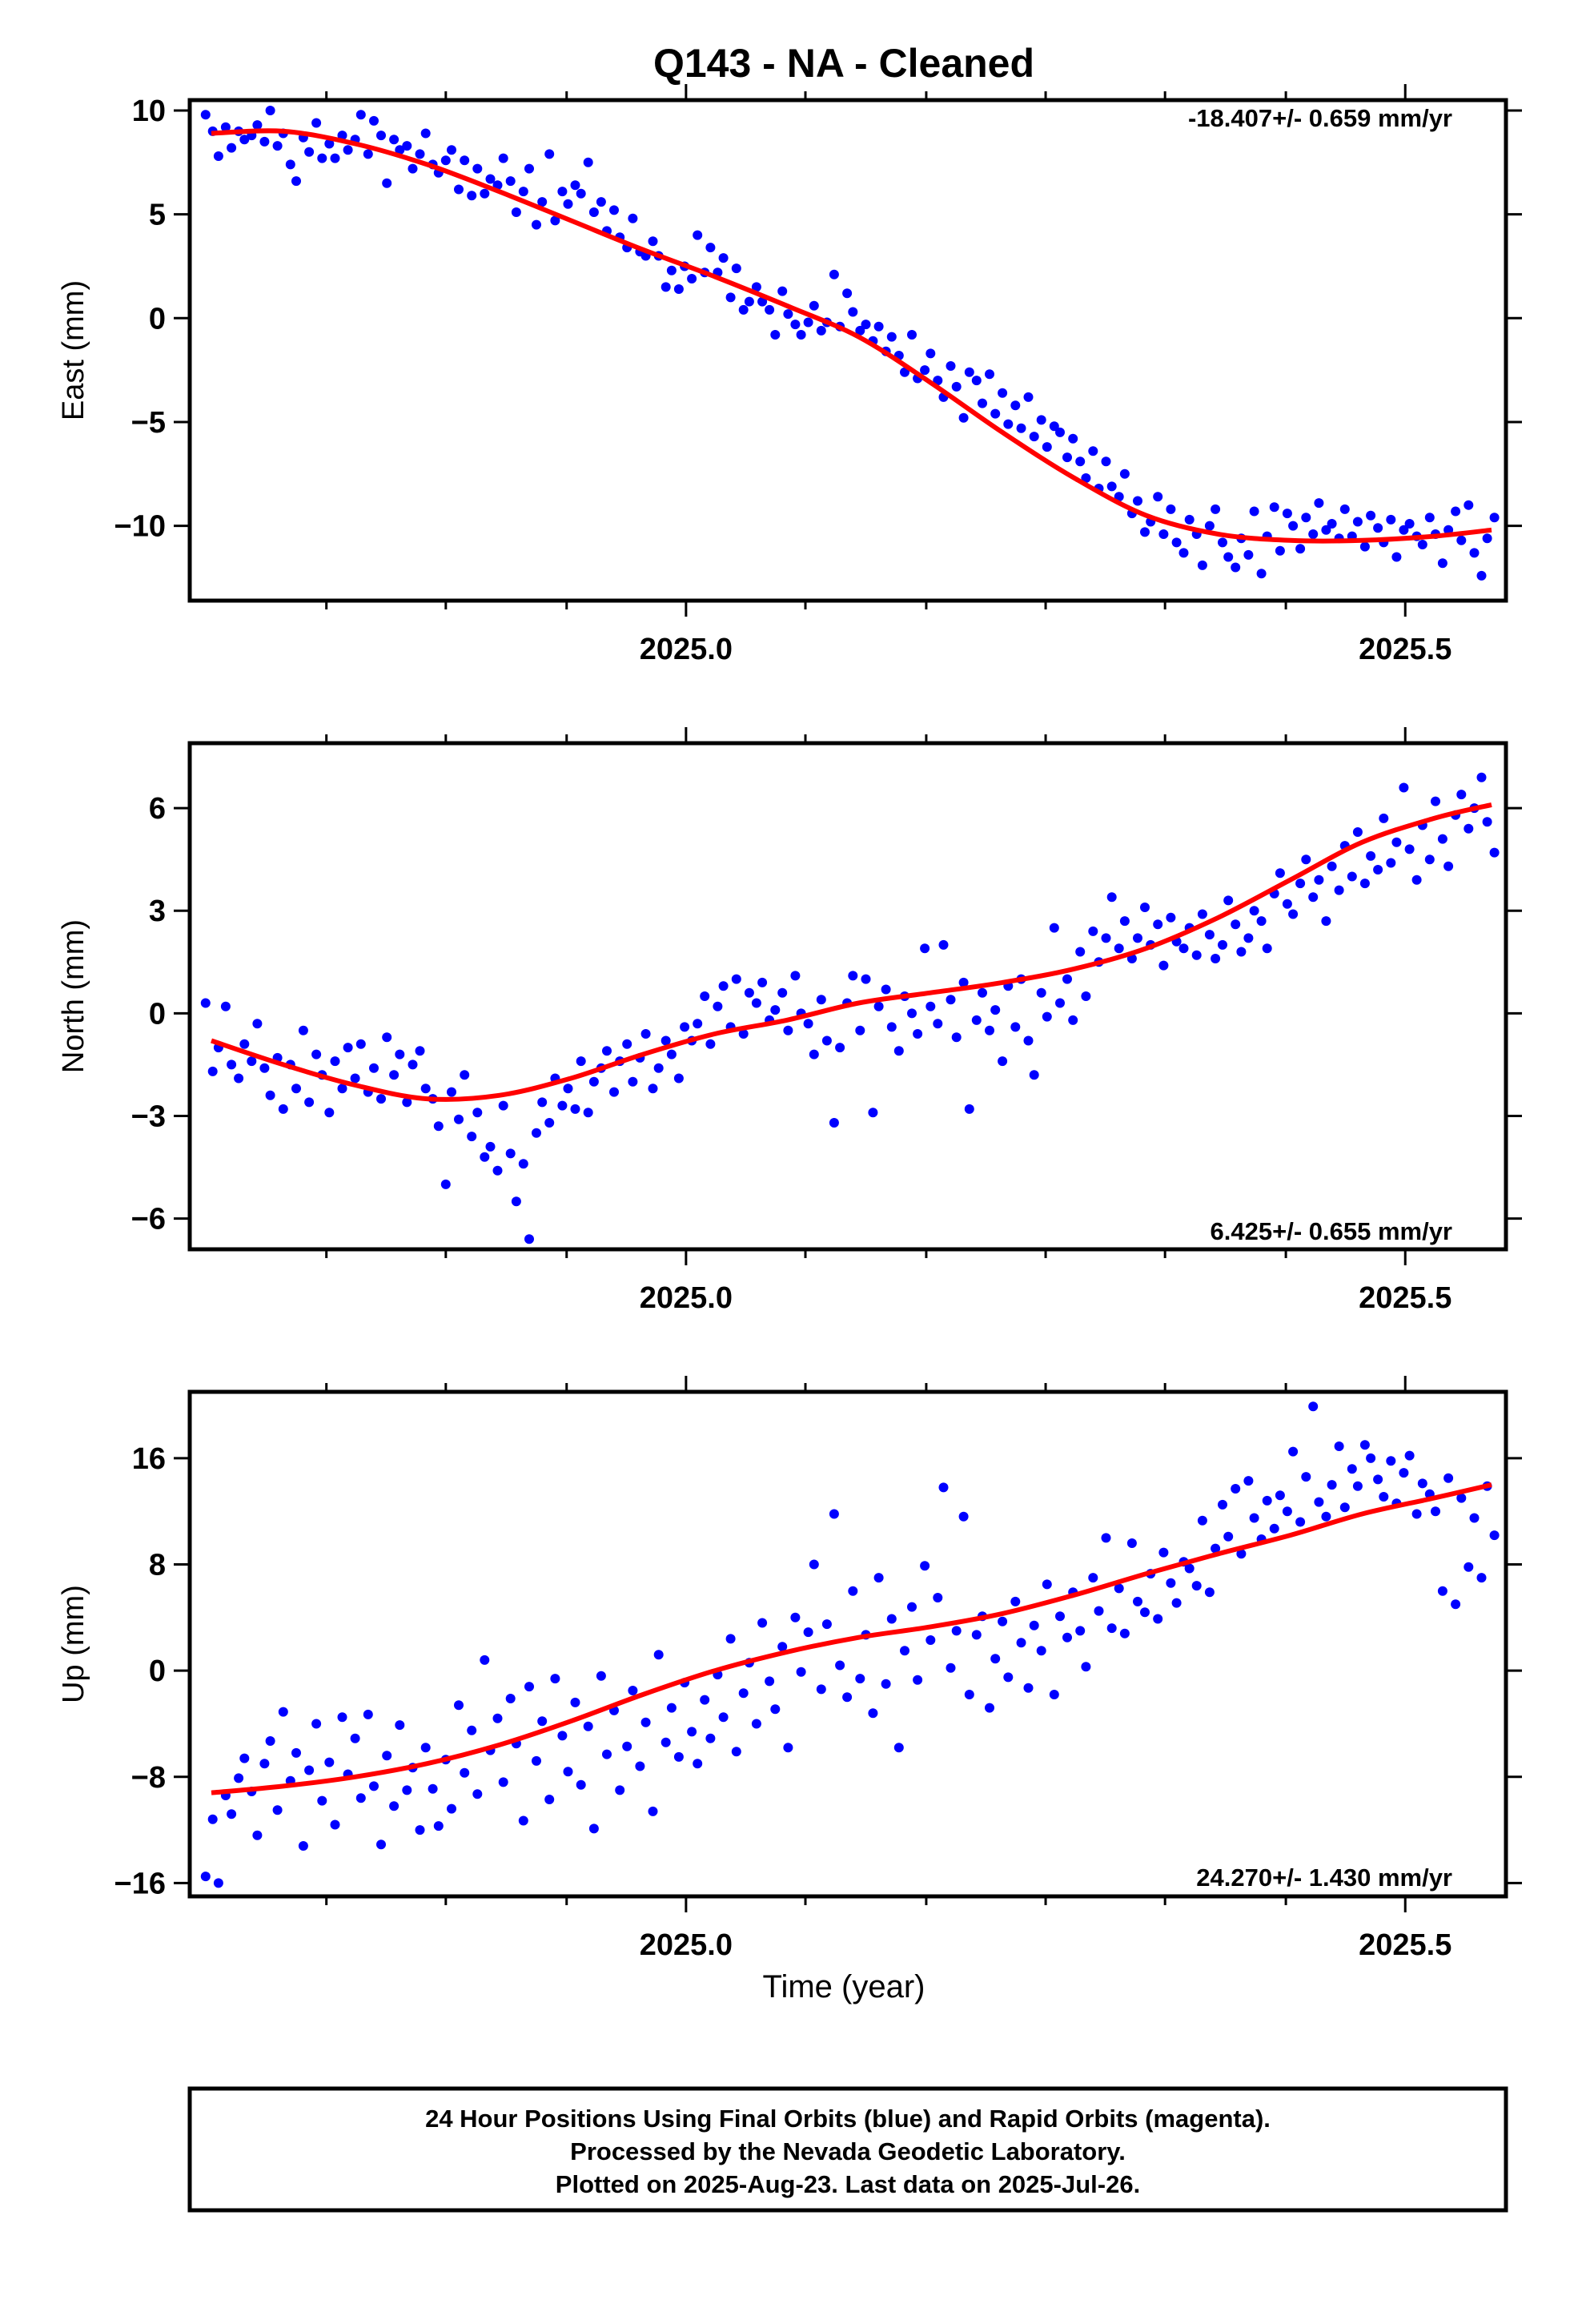  Describe the element at coordinates (686, 1945) in the screenshot. I see `up-x-tick-label: 2025.0` at that location.